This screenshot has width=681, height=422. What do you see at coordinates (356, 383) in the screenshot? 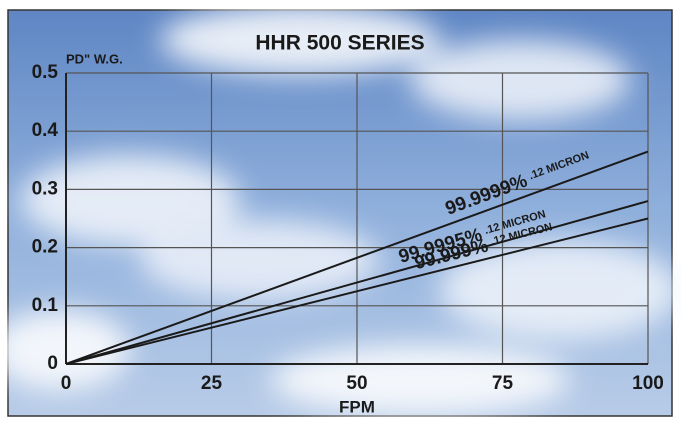
I see `x-tick-label: 50` at bounding box center [356, 383].